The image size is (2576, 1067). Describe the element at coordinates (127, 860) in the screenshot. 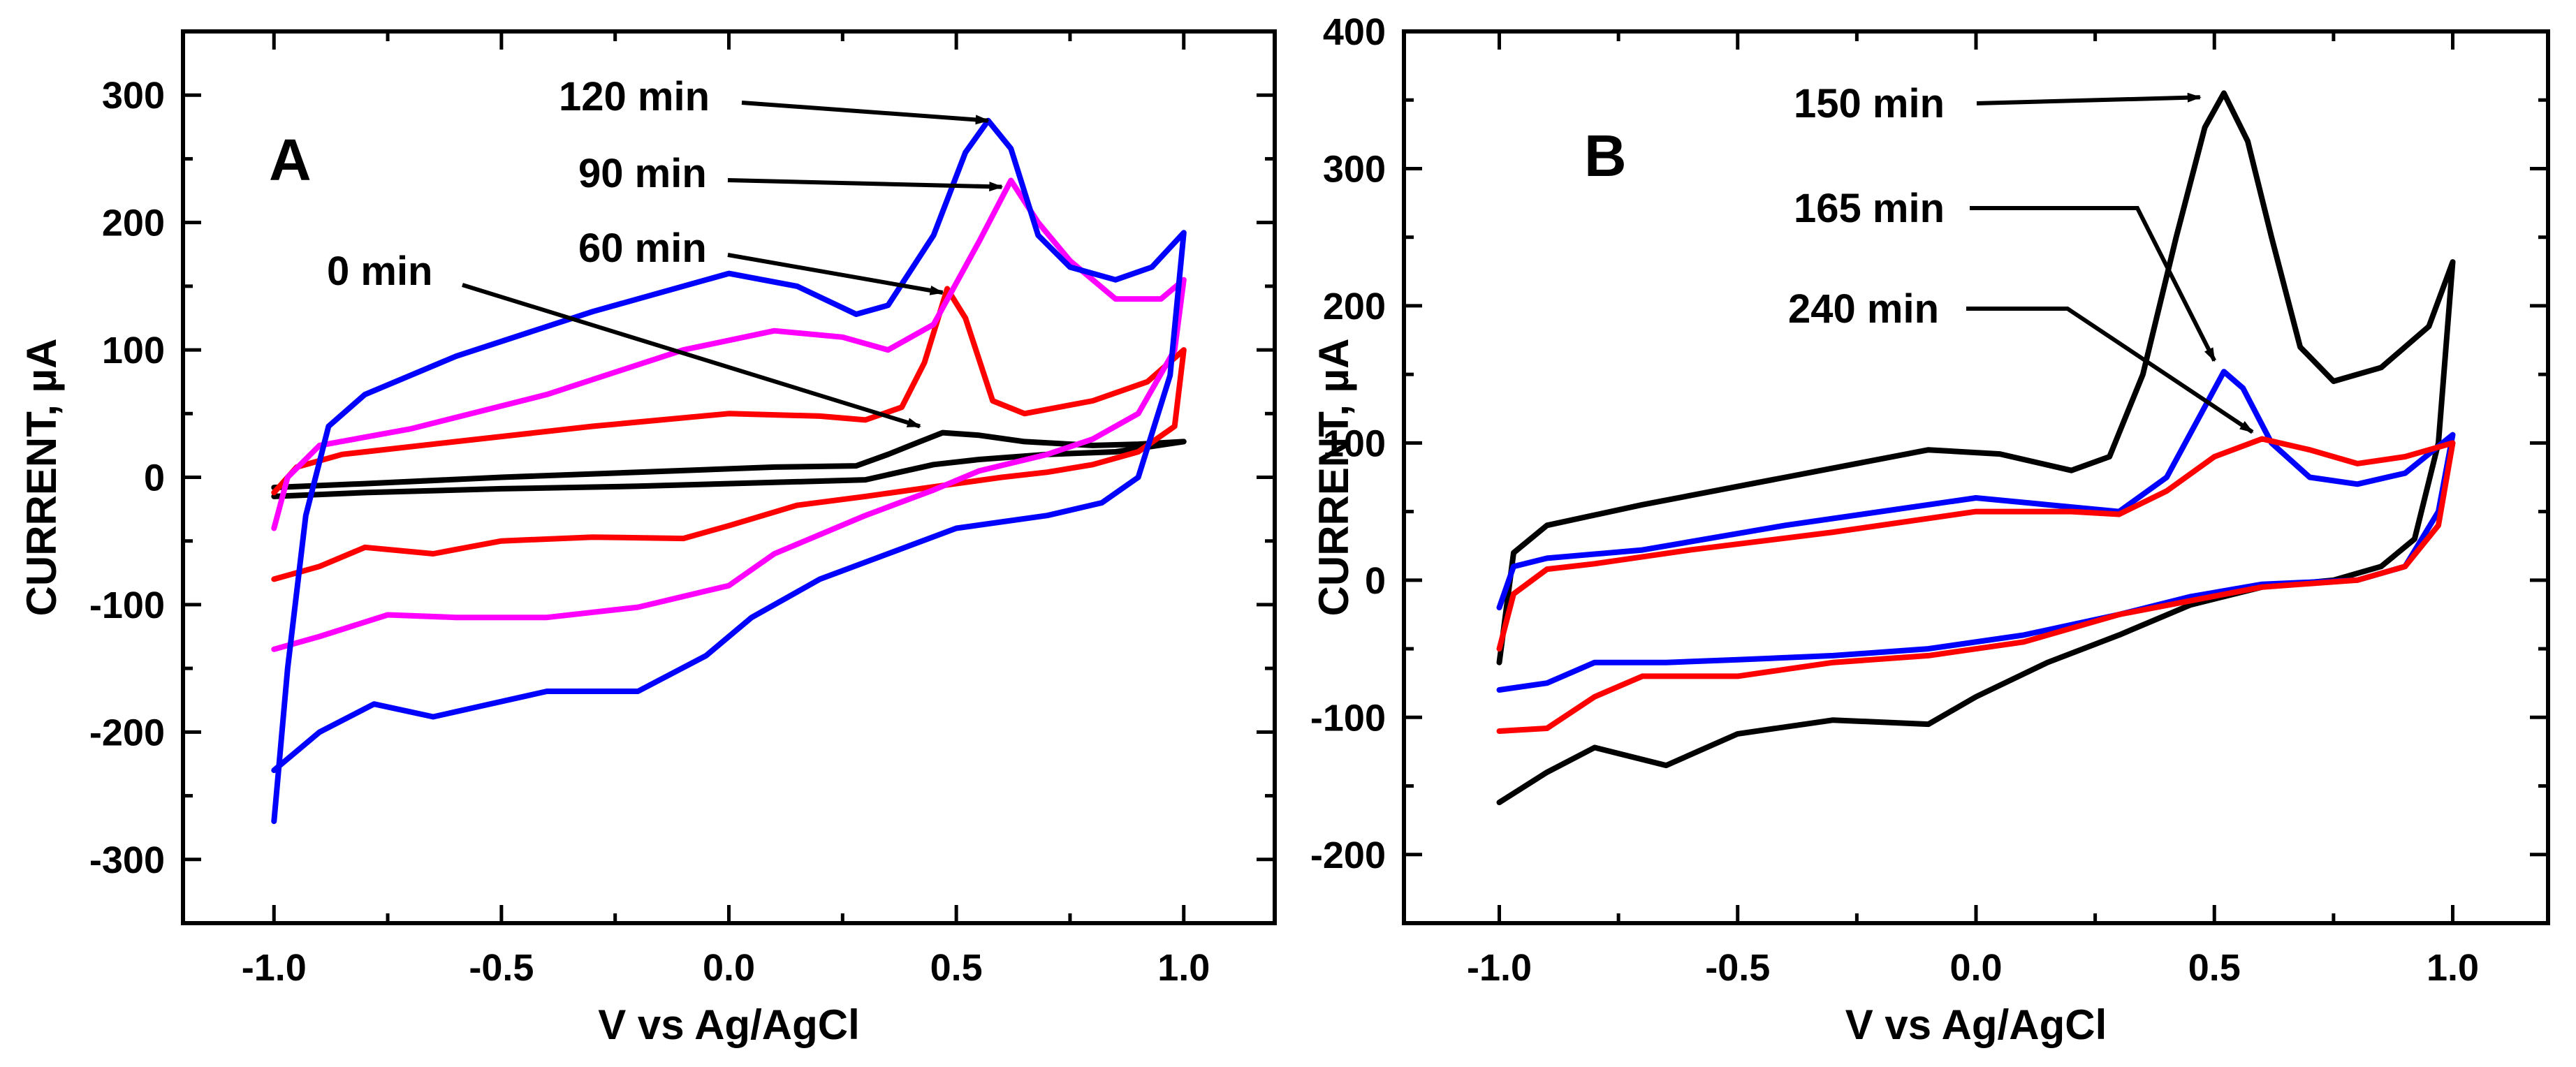

I see `y-tick-label: -300` at that location.